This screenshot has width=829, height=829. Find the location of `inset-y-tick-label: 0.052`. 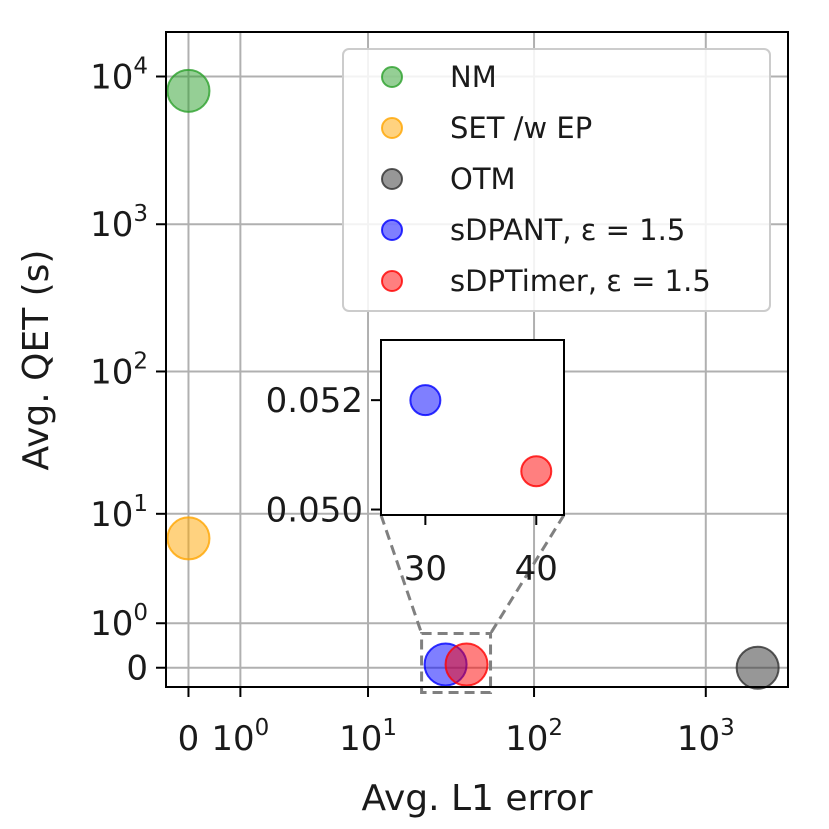

inset-y-tick-label: 0.052 is located at coordinates (314, 401).